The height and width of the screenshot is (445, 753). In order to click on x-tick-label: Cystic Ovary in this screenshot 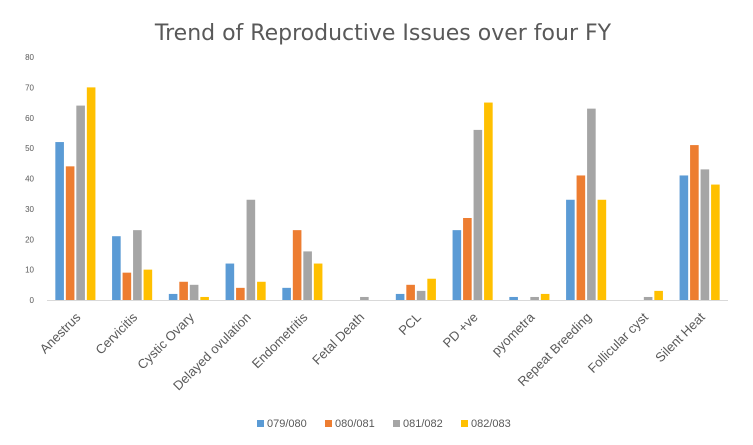, I will do `click(165, 340)`.